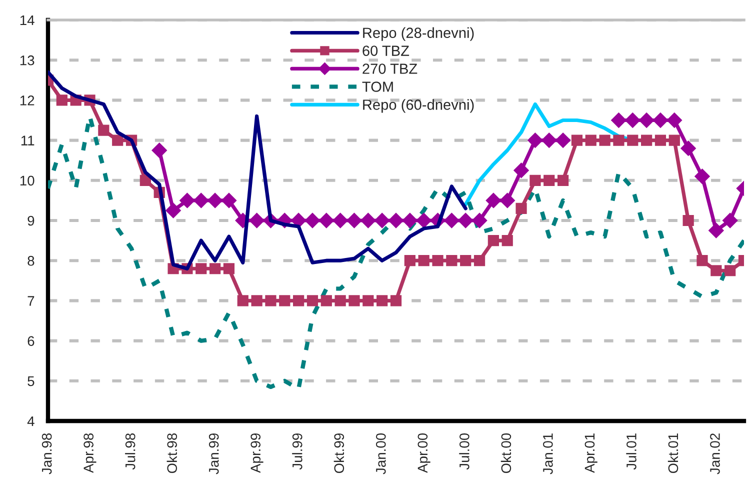 This screenshot has width=748, height=491. I want to click on legend-label: 60 TBZ, so click(386, 51).